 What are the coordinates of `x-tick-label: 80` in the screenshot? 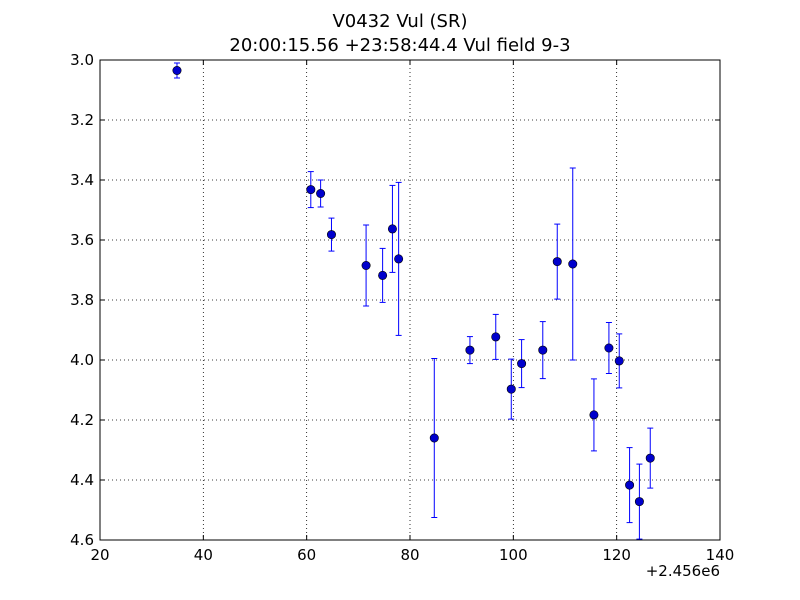 It's located at (409, 555).